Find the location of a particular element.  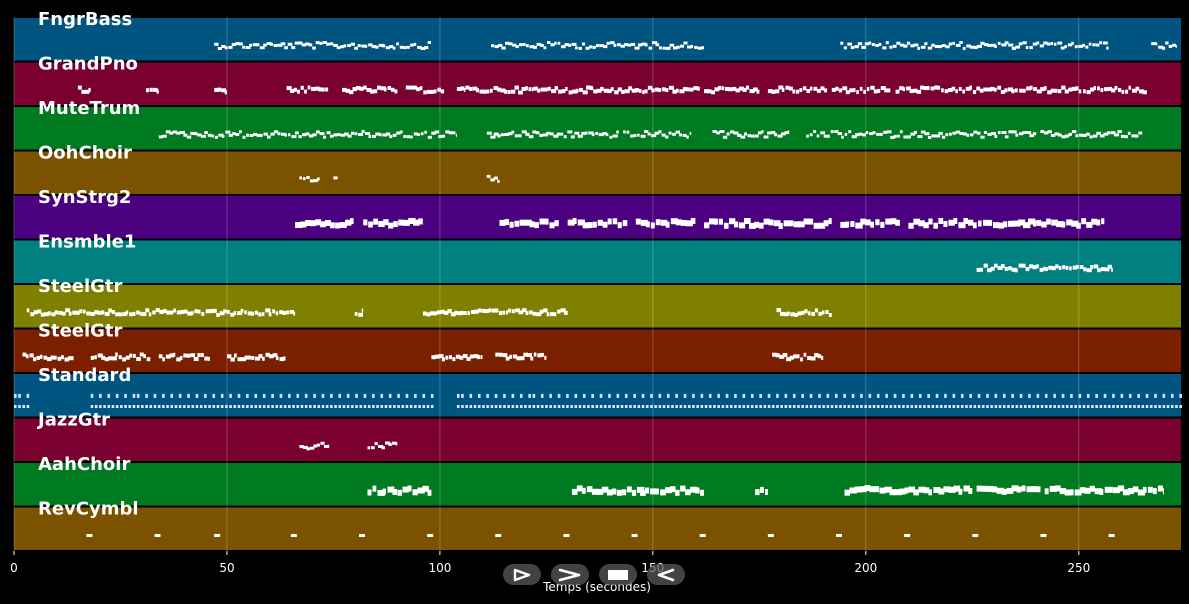

rewind-button is located at coordinates (666, 574).